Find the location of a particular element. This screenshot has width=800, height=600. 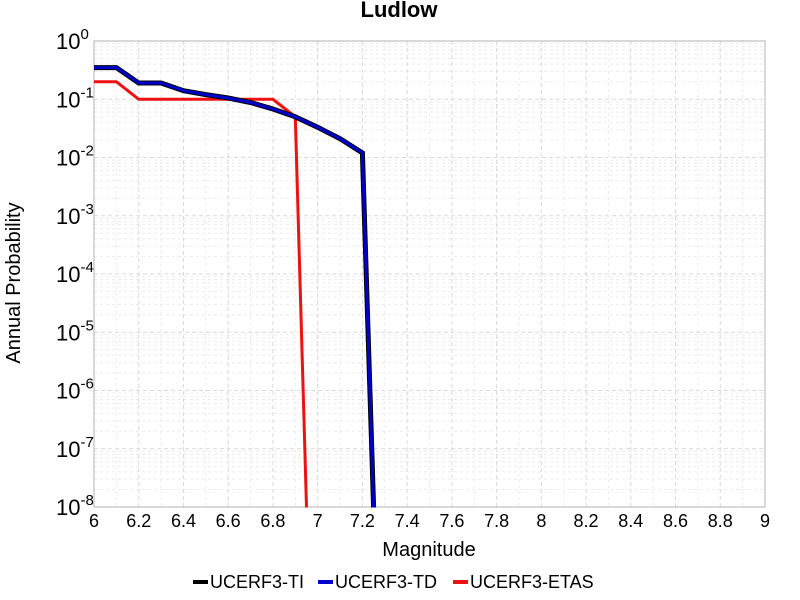

x-tick-label: 6.8 is located at coordinates (272, 521).